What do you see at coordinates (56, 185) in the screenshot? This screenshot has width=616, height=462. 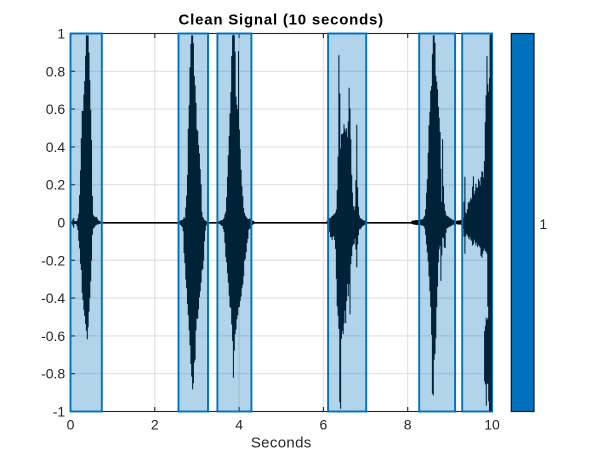 I see `svg-text: 0.2` at bounding box center [56, 185].